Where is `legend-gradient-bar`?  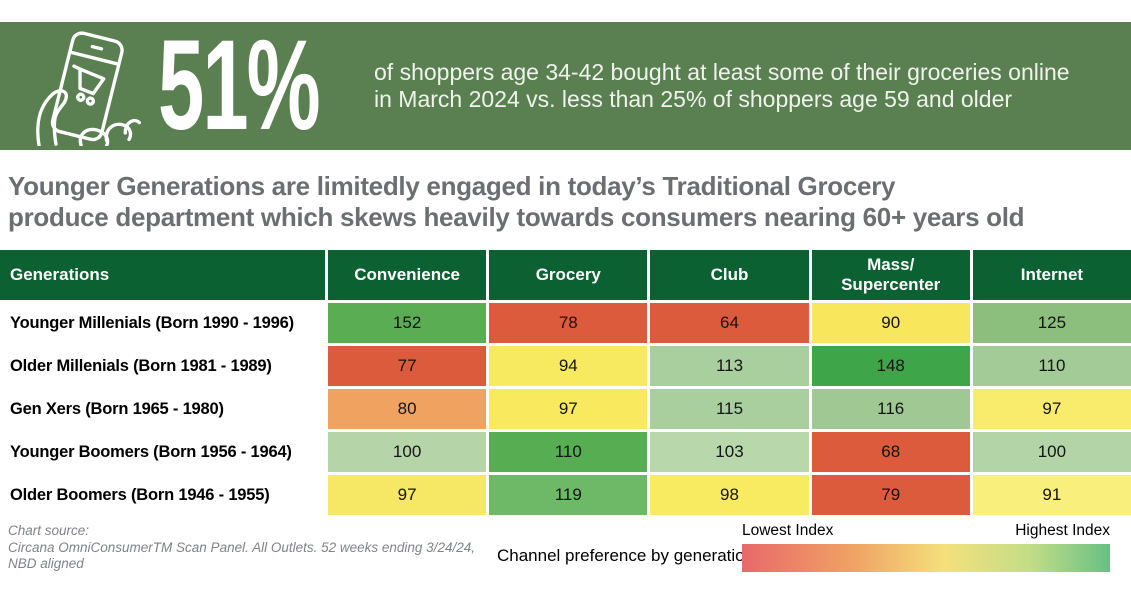 legend-gradient-bar is located at coordinates (926, 558).